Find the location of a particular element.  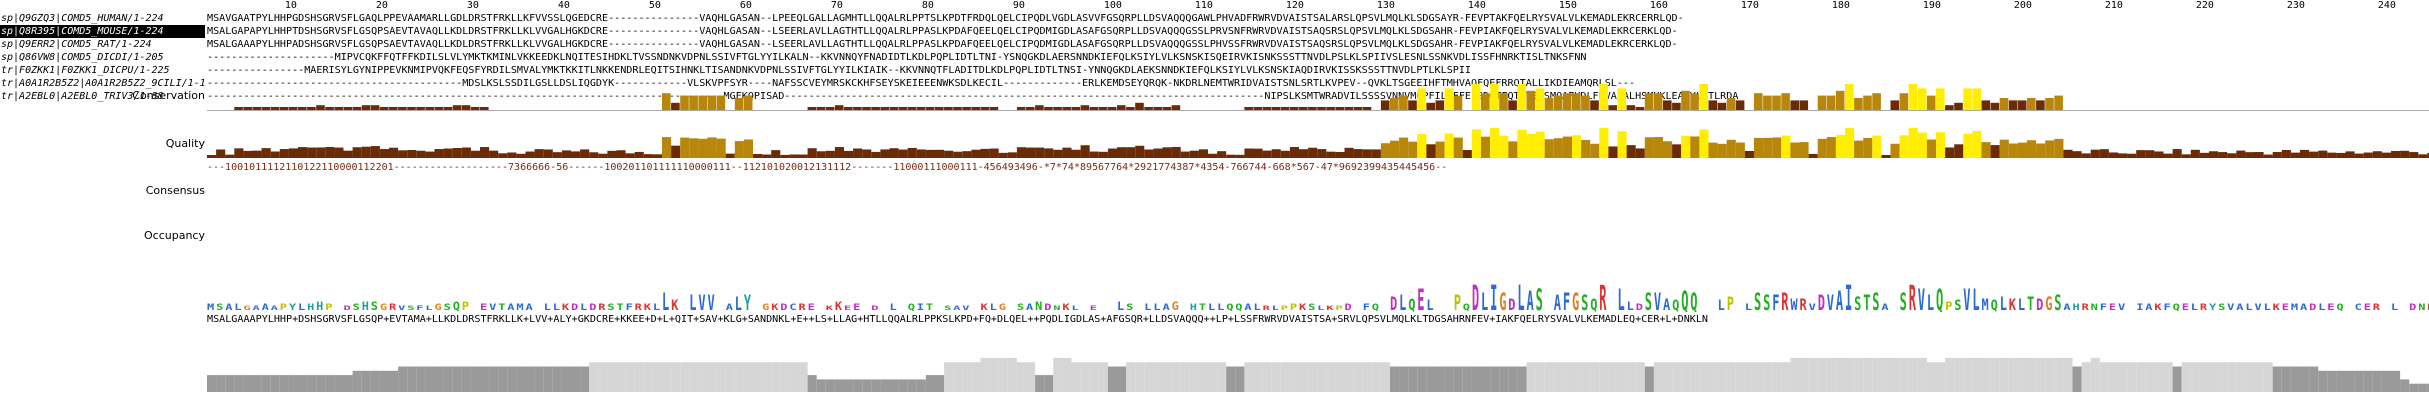

sequence-id: sp|Q8R395|COMD5_MOUSE/1-224 is located at coordinates (102, 31).